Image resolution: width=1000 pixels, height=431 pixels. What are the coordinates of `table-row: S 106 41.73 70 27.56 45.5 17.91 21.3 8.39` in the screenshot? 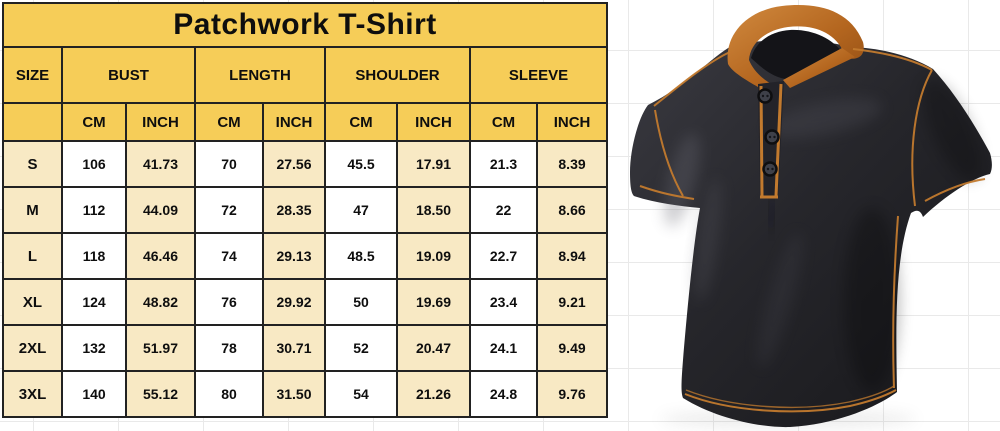 It's located at (305, 164).